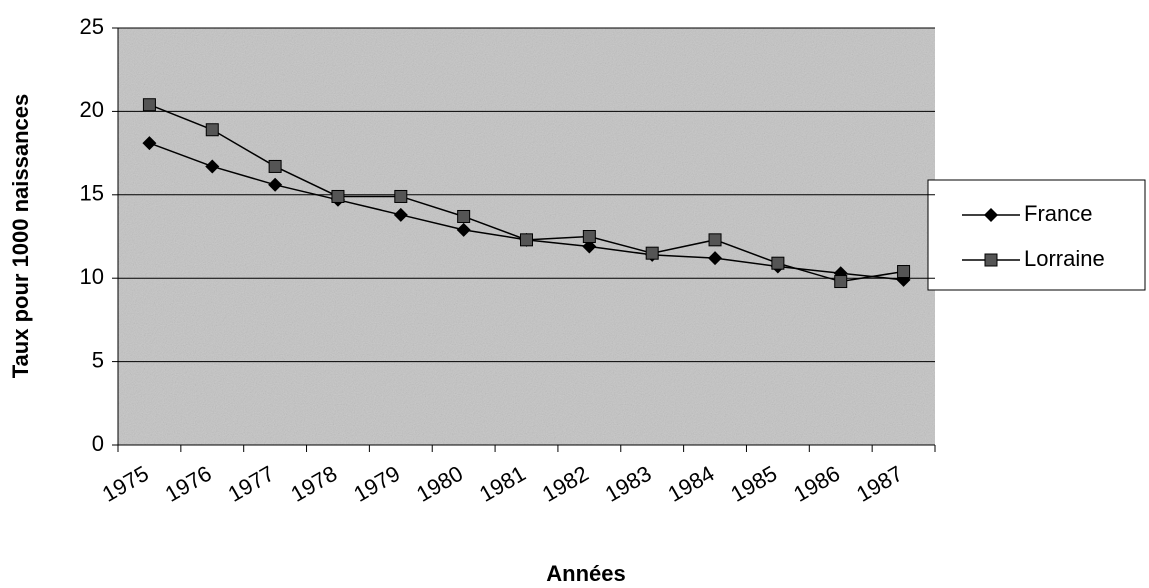 The height and width of the screenshot is (588, 1149). Describe the element at coordinates (92, 109) in the screenshot. I see `y-tick-label: 20` at that location.